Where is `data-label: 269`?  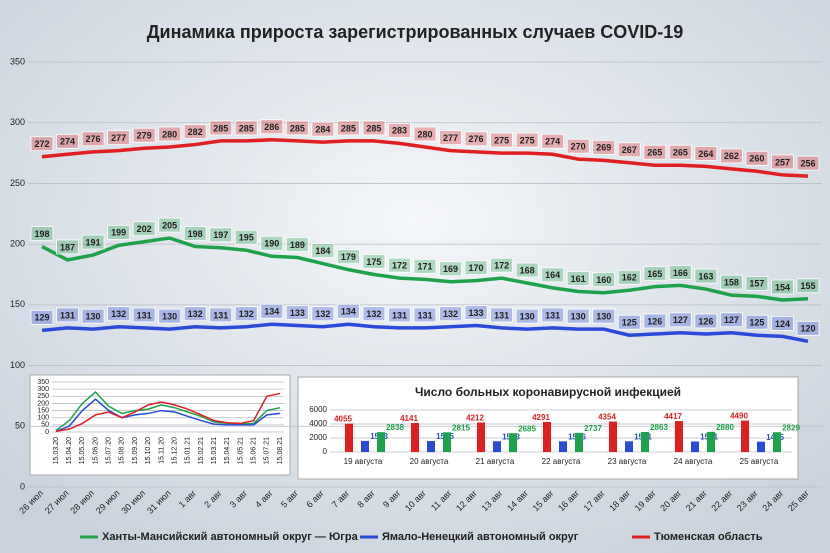
data-label: 269 is located at coordinates (603, 148).